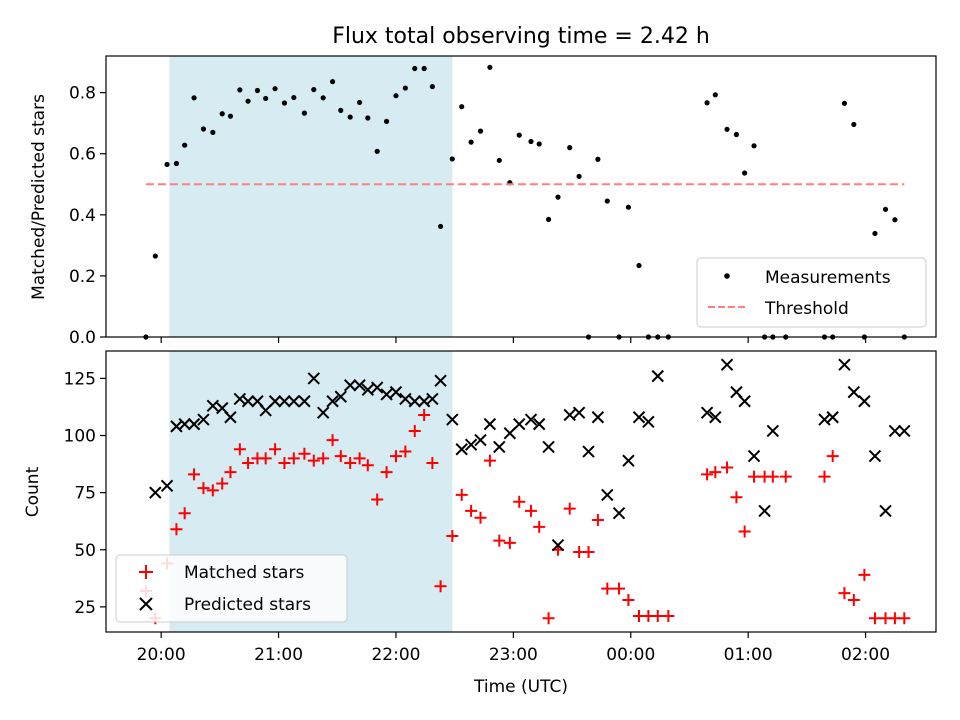 This screenshot has width=960, height=720. Describe the element at coordinates (806, 309) in the screenshot. I see `legend-threshold-label: Threshold` at that location.